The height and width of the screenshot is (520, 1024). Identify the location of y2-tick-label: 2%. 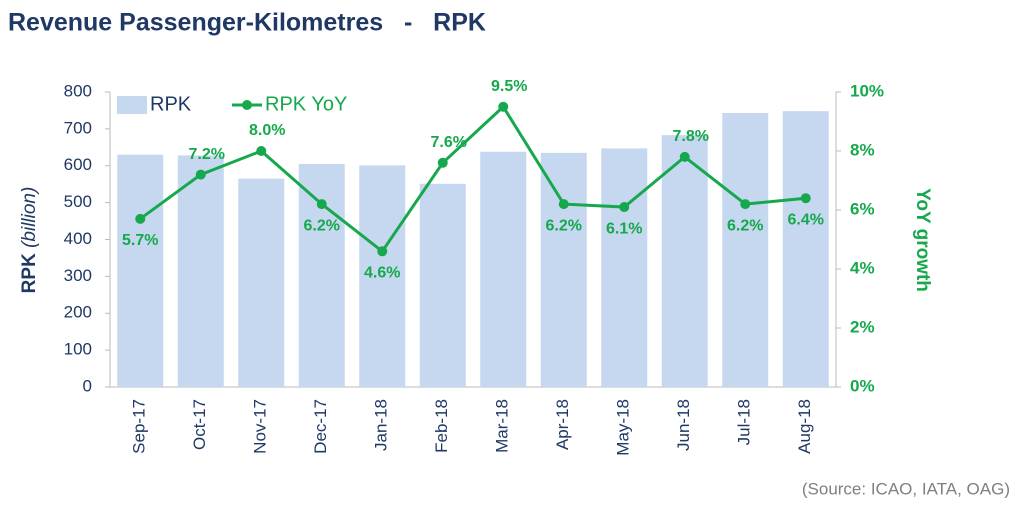
(862, 326).